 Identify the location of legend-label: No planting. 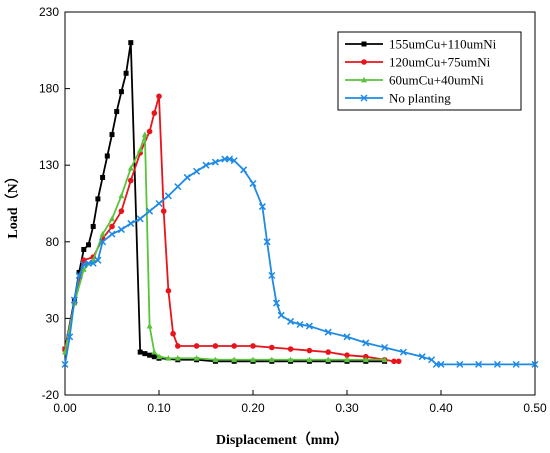
(420, 98).